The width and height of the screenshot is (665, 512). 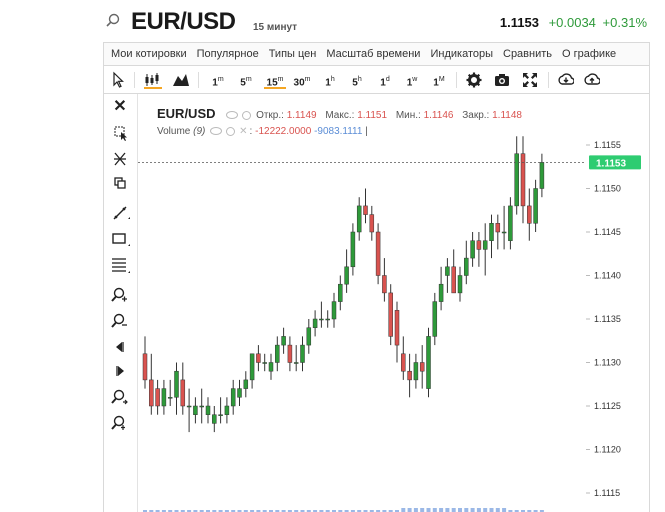 I want to click on volume-eye-icon, so click(x=216, y=131).